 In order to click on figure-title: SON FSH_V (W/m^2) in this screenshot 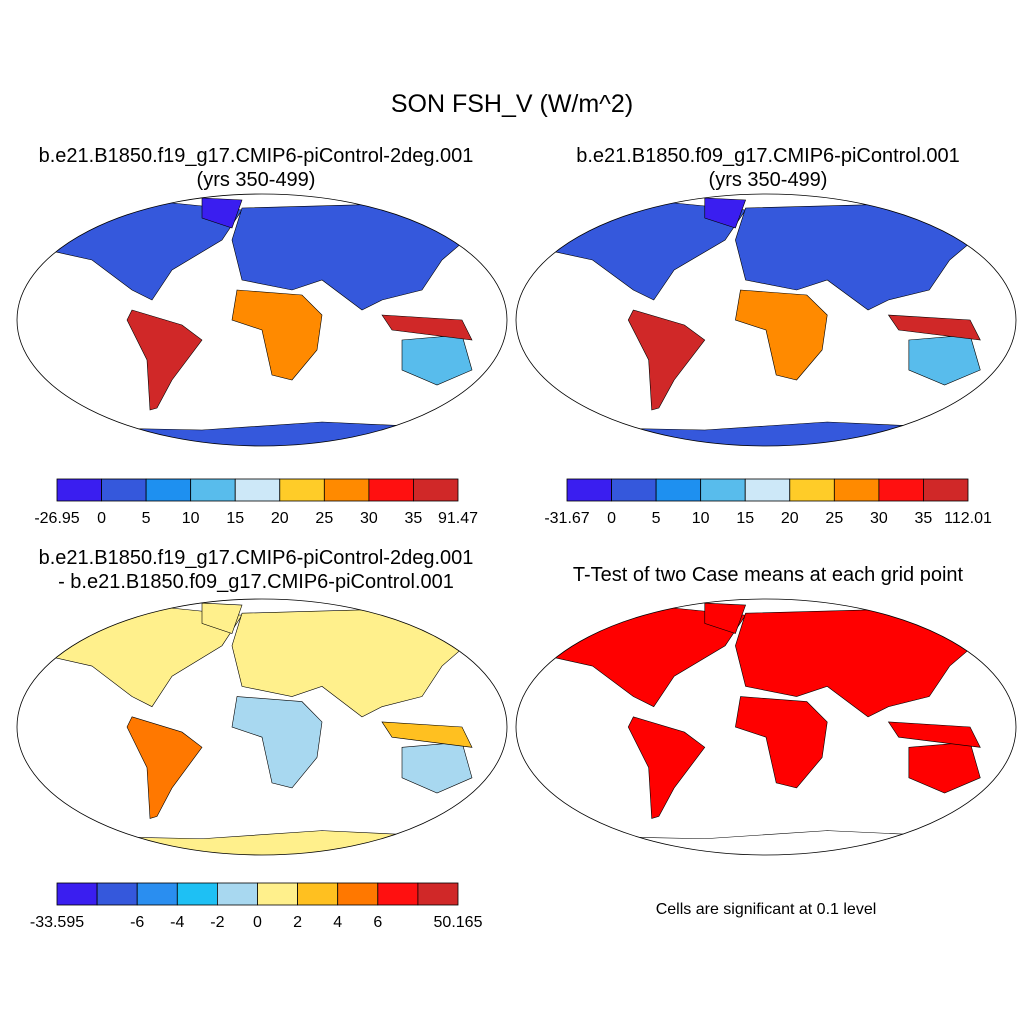, I will do `click(512, 104)`.